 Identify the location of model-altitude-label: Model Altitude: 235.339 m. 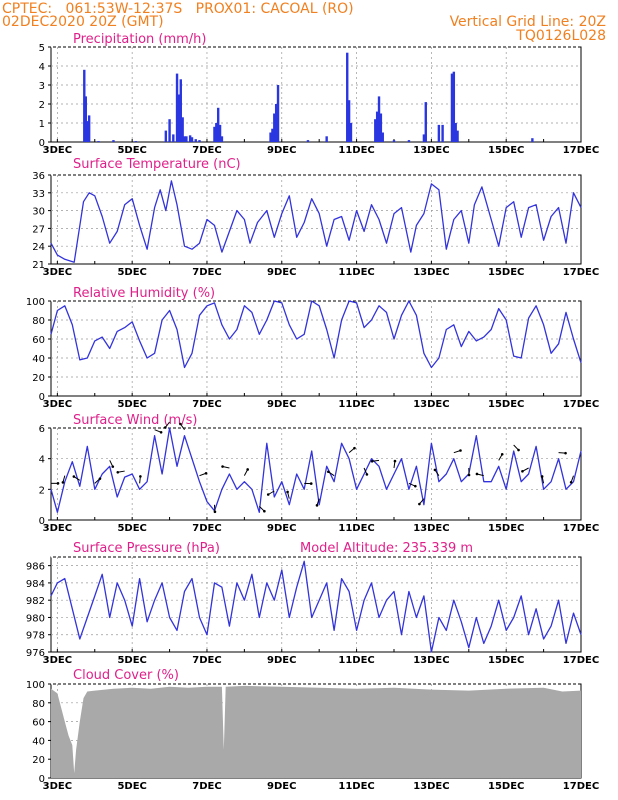
(386, 548).